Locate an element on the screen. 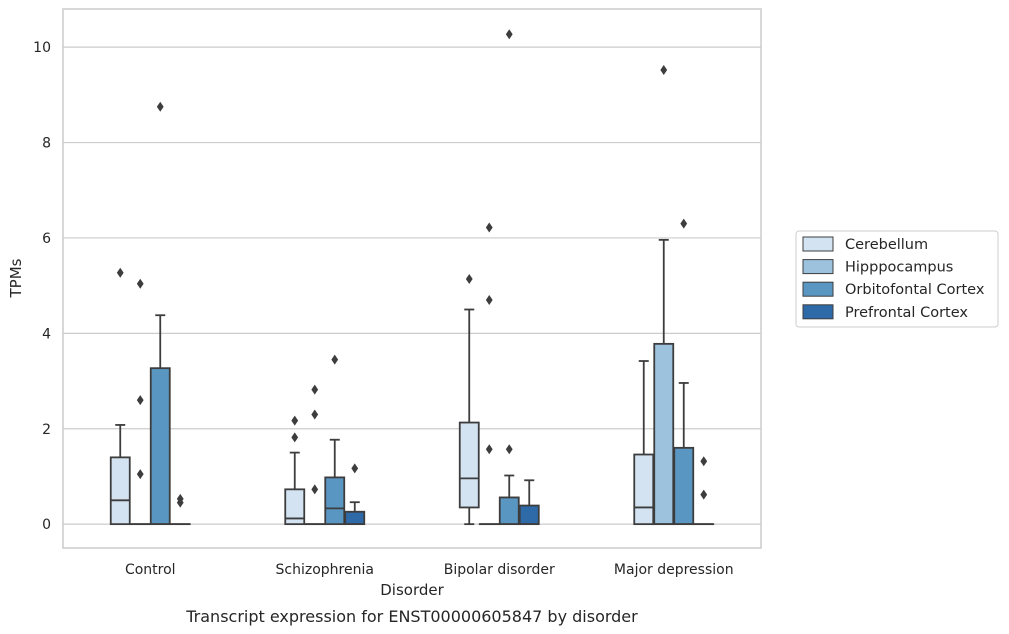 The image size is (1009, 634). legend-label: Prefrontal Cortex is located at coordinates (906, 313).